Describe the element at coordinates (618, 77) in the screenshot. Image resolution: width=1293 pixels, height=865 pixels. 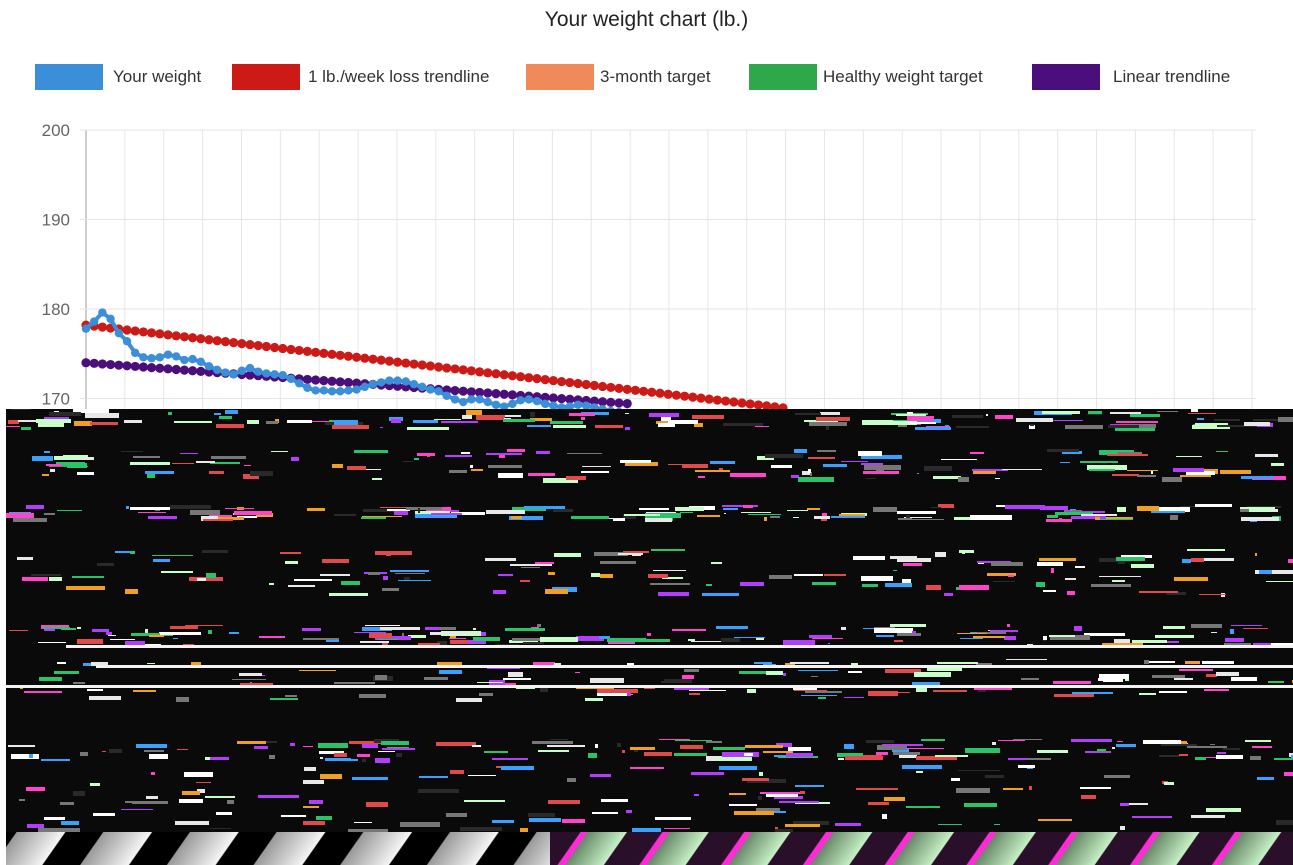
I see `legend-item-3-month-target: 3-month target` at that location.